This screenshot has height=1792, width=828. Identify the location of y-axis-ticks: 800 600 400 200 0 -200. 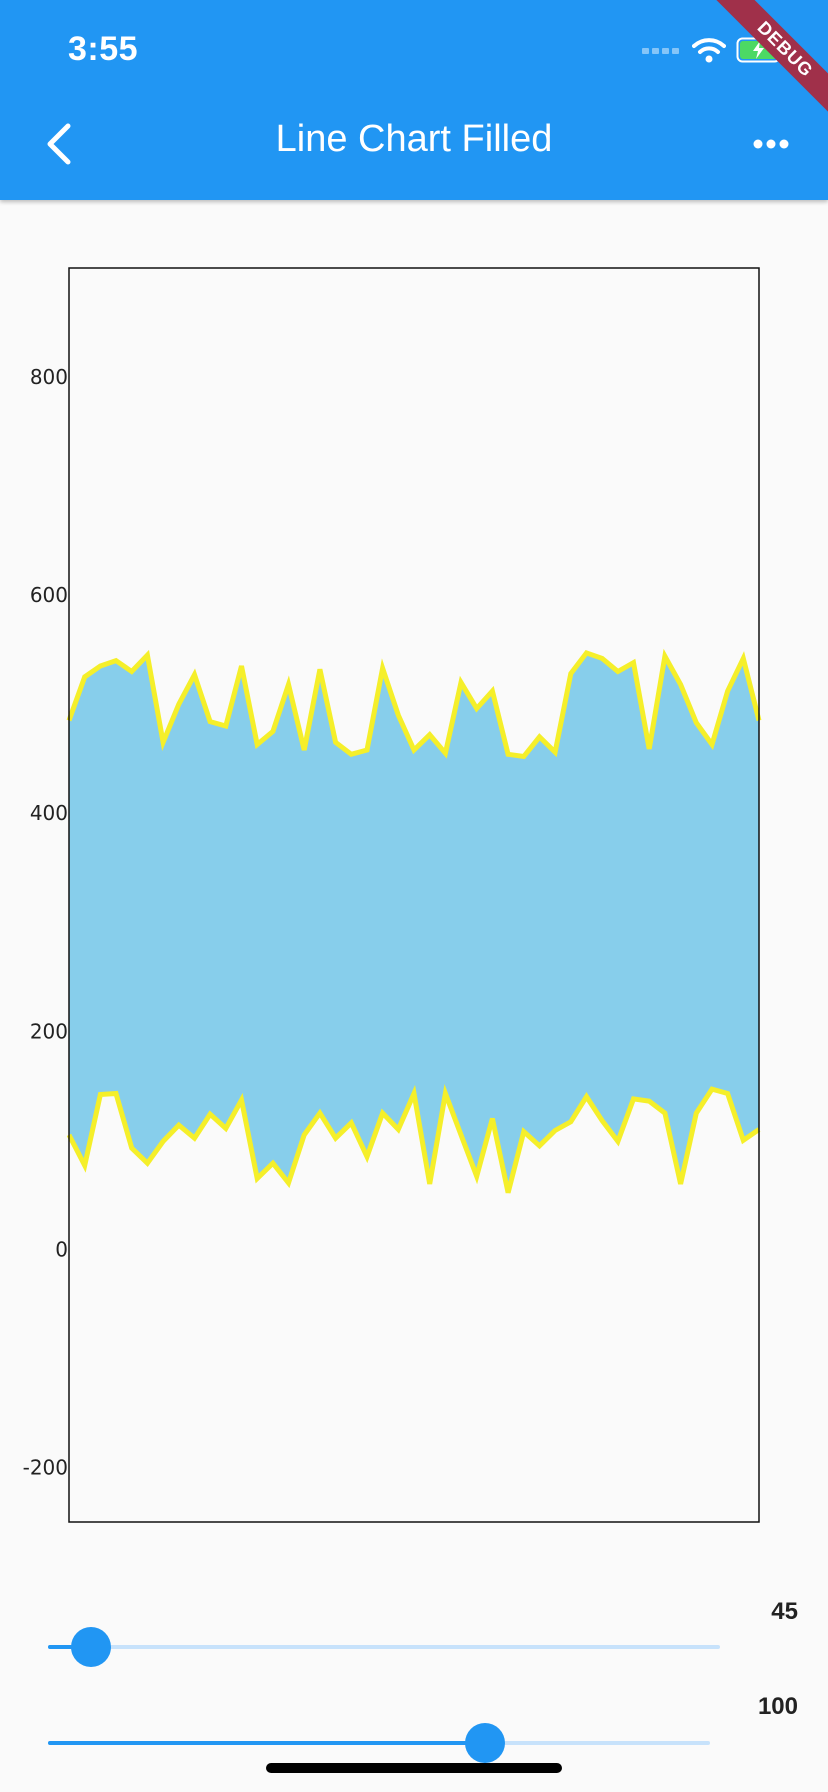
(45, 922).